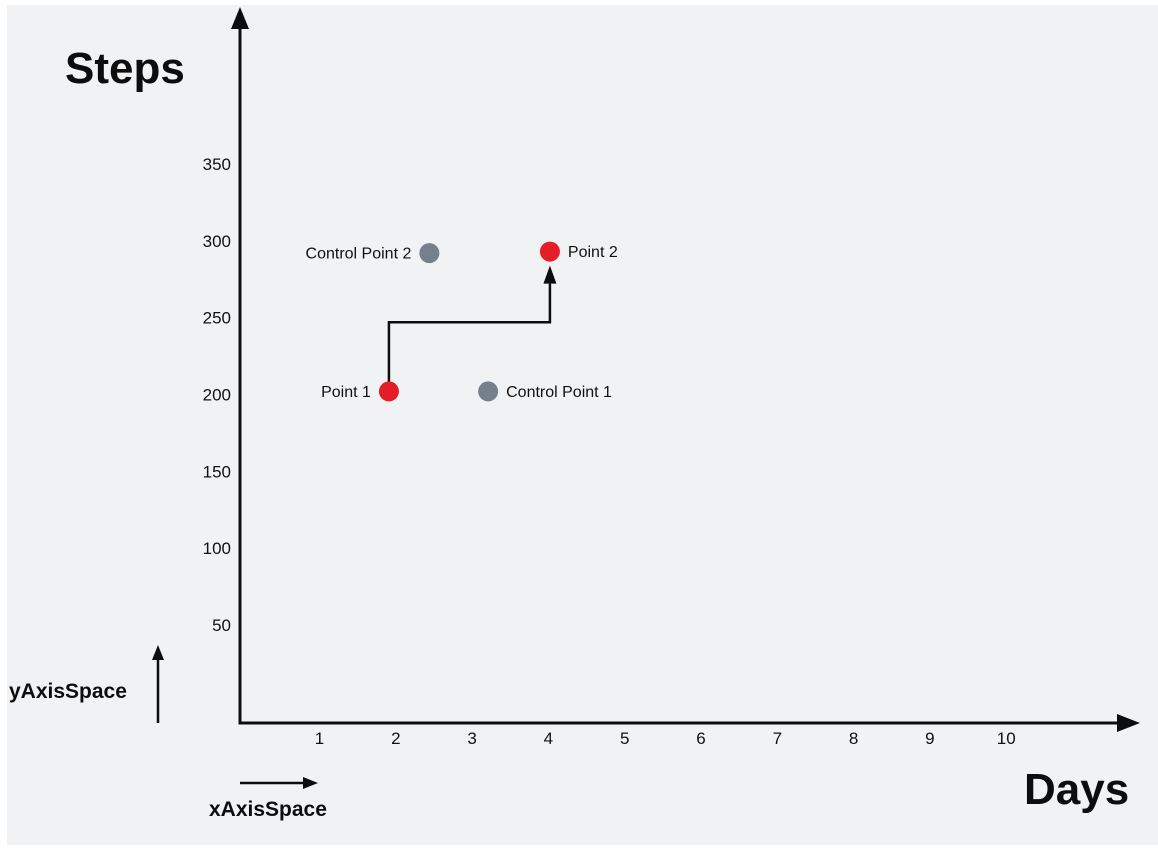  I want to click on y-tick-label: 250, so click(217, 318).